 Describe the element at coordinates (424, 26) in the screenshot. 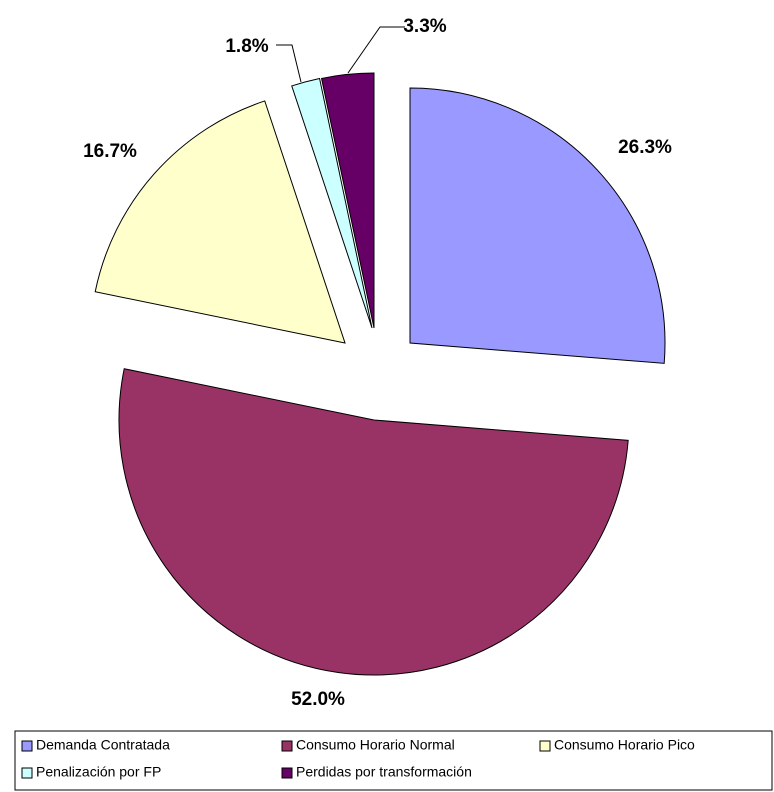

I see `value-label: 3.3%` at that location.